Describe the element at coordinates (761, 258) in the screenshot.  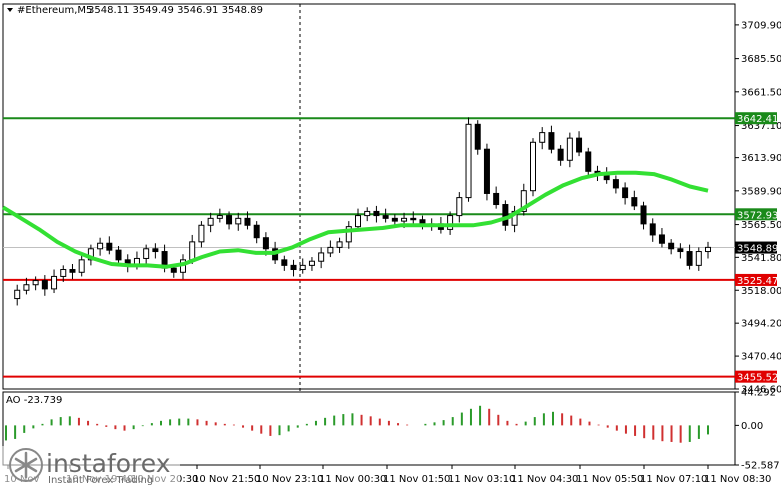
I see `price-tick-label: 3541.80` at that location.